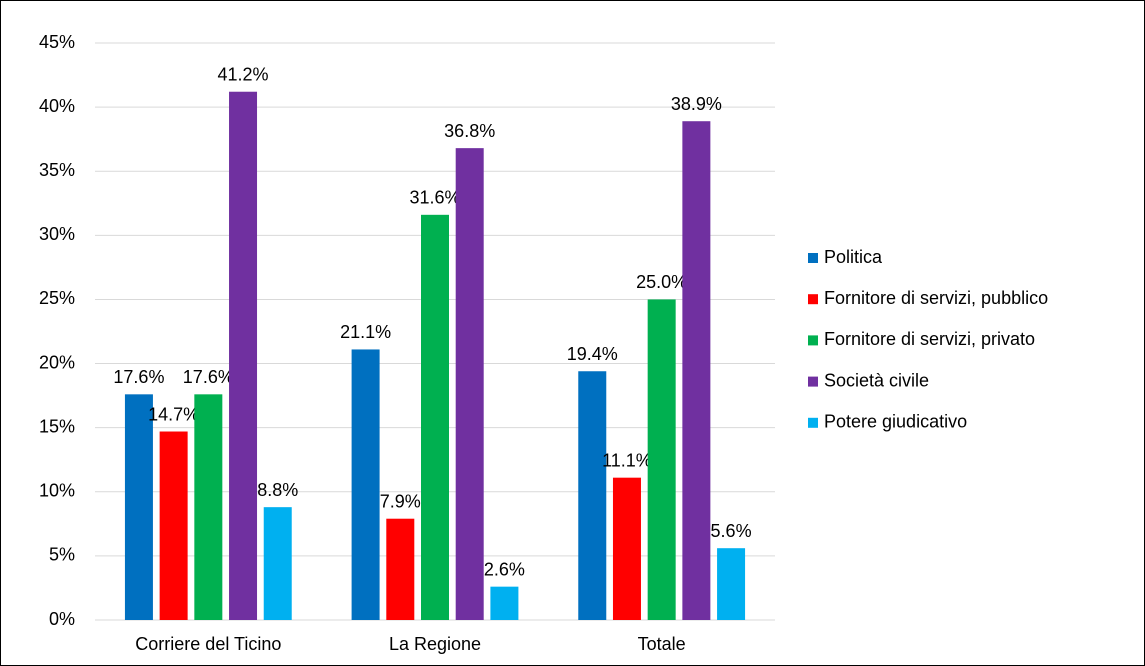 The height and width of the screenshot is (666, 1145). Describe the element at coordinates (365, 332) in the screenshot. I see `data-label: 21.1%` at that location.